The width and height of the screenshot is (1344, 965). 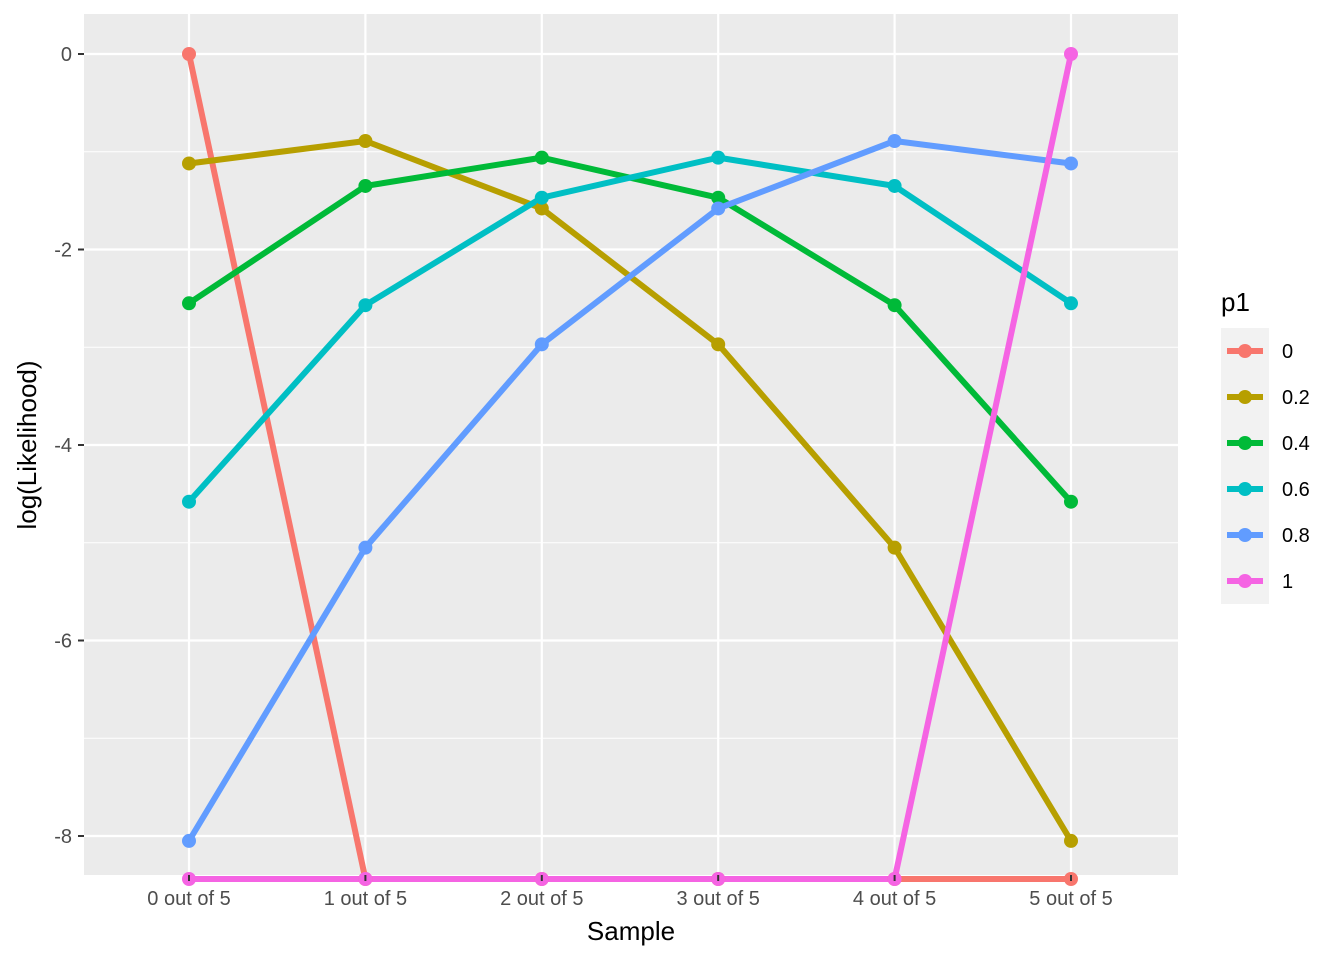 I want to click on legend: p1 0 0.2 0.4 0.6 0.8 1, so click(x=1265, y=445).